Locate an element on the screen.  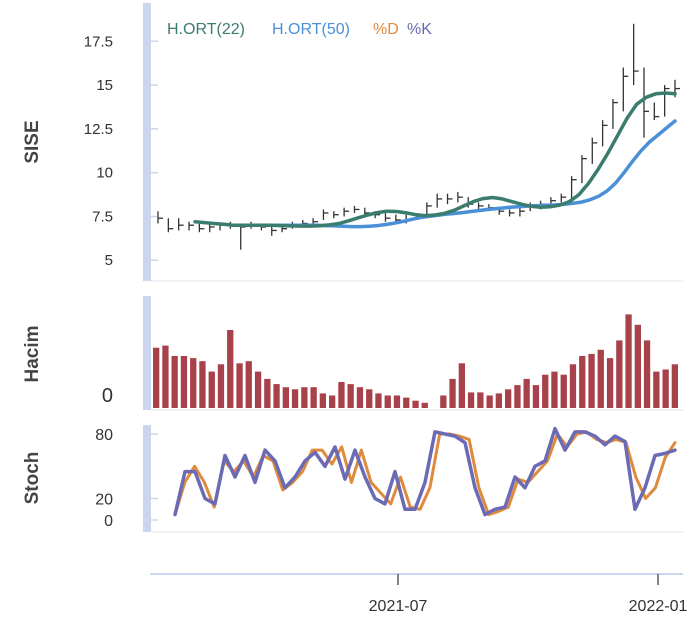
legend-item: %D is located at coordinates (386, 29).